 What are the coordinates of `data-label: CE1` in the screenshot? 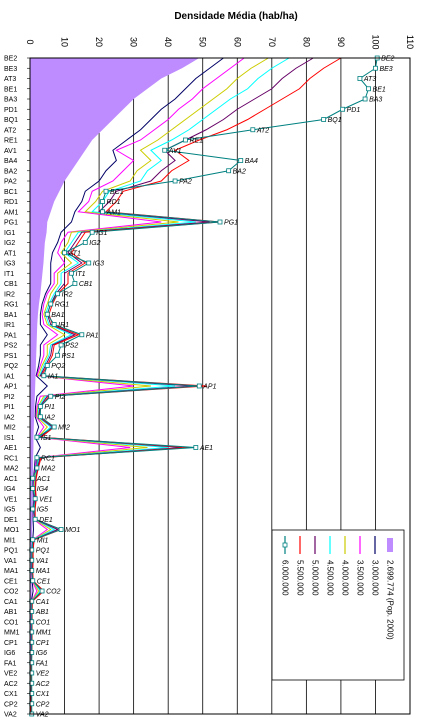 It's located at (44, 581).